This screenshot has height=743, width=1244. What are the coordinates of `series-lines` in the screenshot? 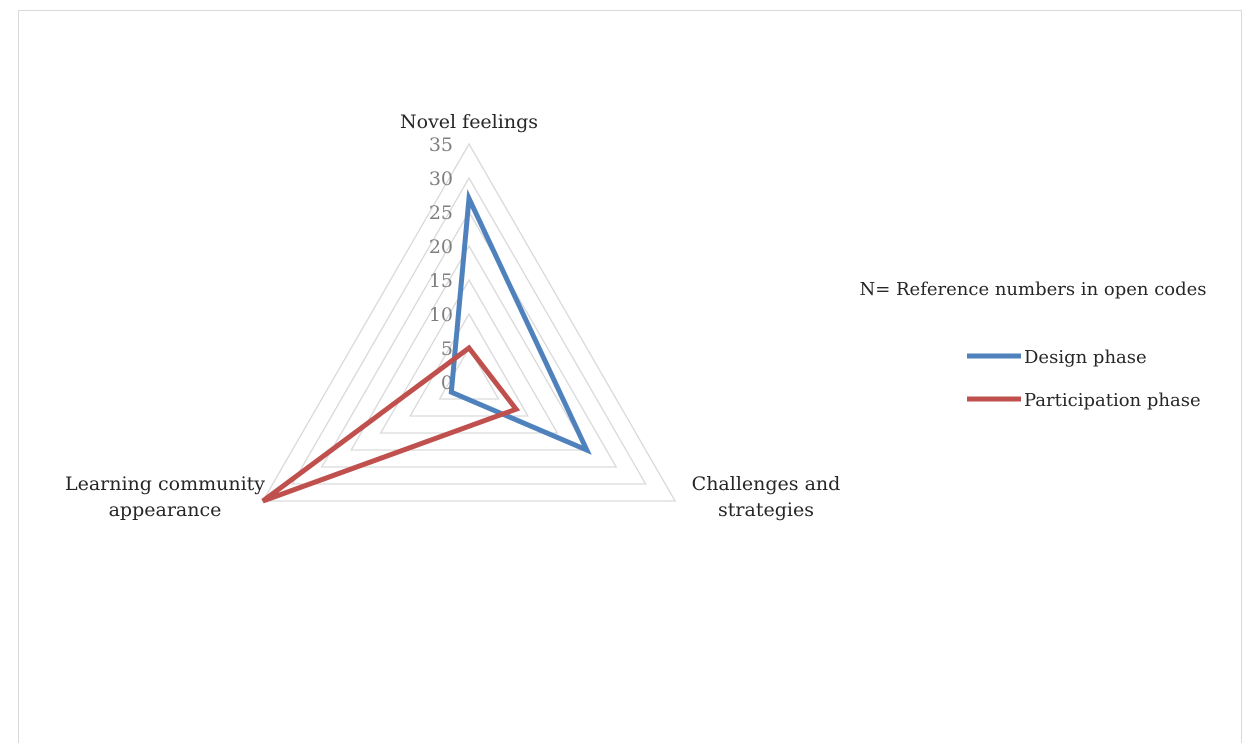 It's located at (426, 346).